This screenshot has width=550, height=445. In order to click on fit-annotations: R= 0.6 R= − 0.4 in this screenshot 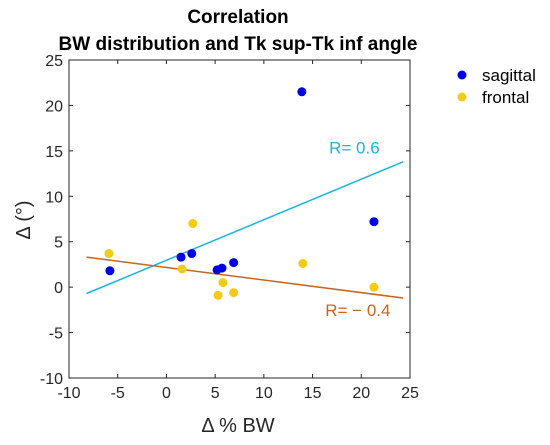, I will do `click(357, 230)`.